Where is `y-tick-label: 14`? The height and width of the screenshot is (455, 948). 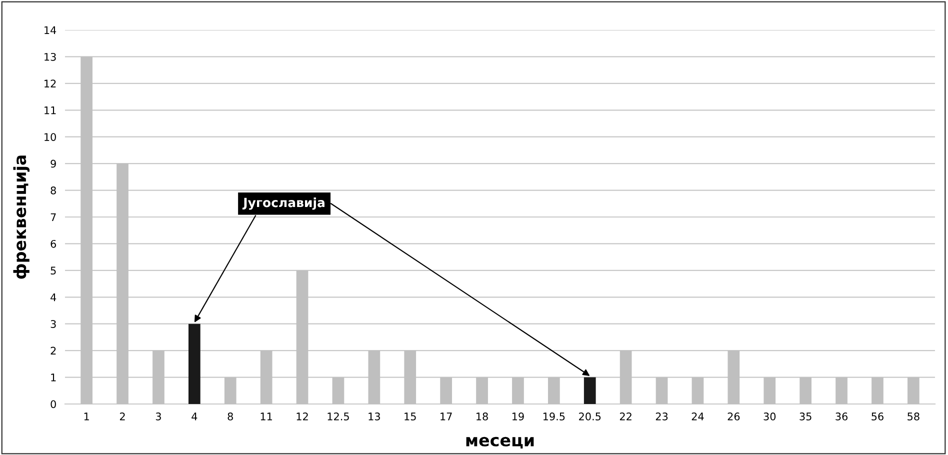 y-tick-label: 14 is located at coordinates (50, 30).